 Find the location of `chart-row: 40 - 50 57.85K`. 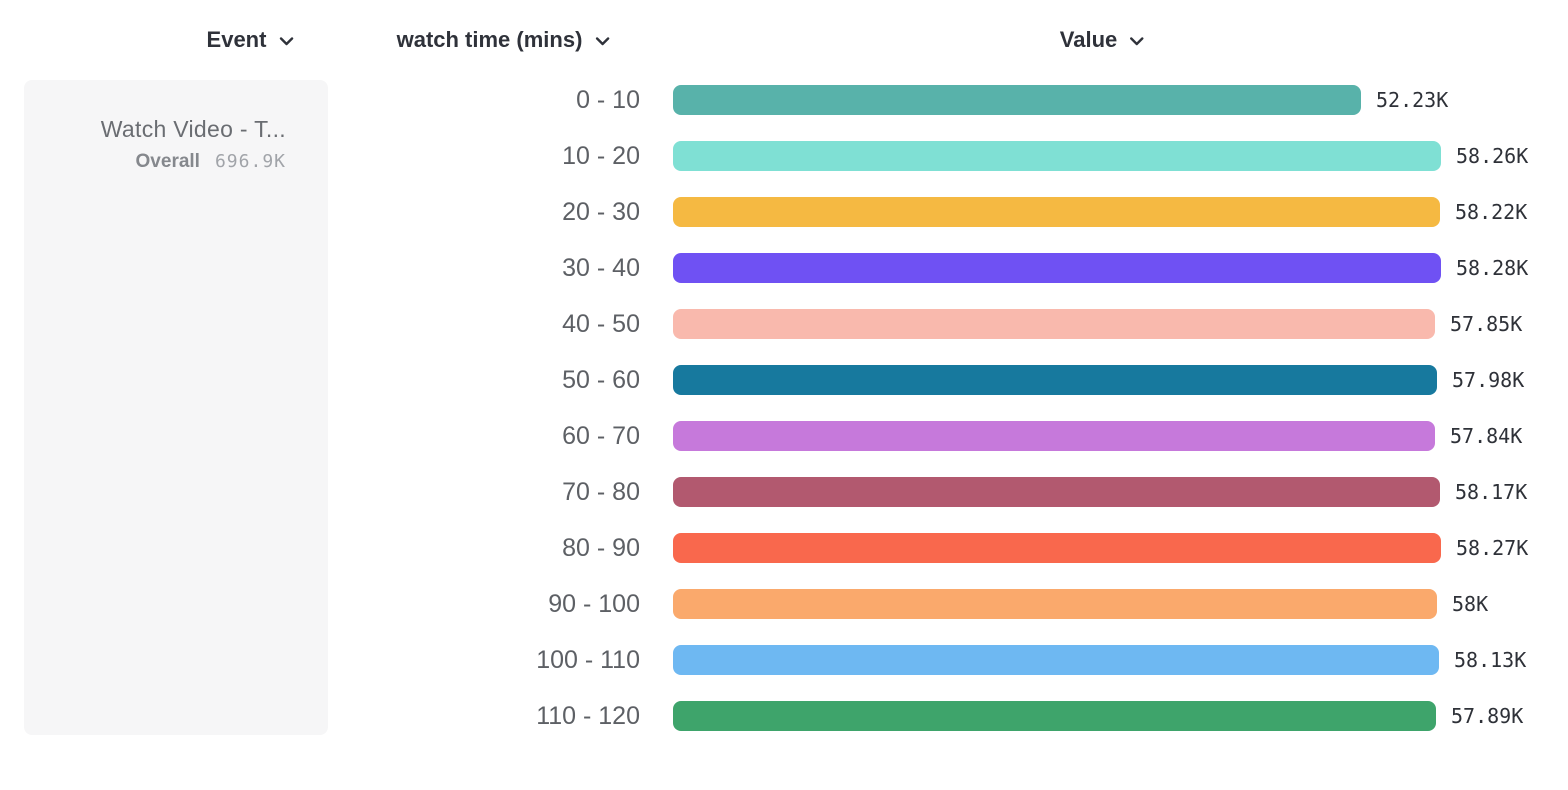

chart-row: 40 - 50 57.85K is located at coordinates (784, 324).